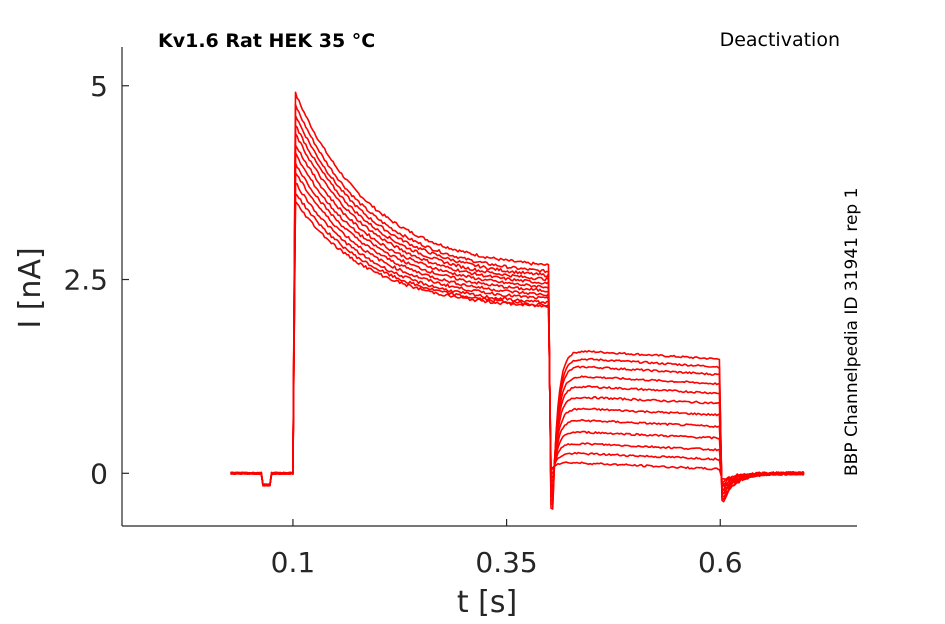 The image size is (945, 624). What do you see at coordinates (780, 40) in the screenshot?
I see `chart-subtitle: Deactivation` at bounding box center [780, 40].